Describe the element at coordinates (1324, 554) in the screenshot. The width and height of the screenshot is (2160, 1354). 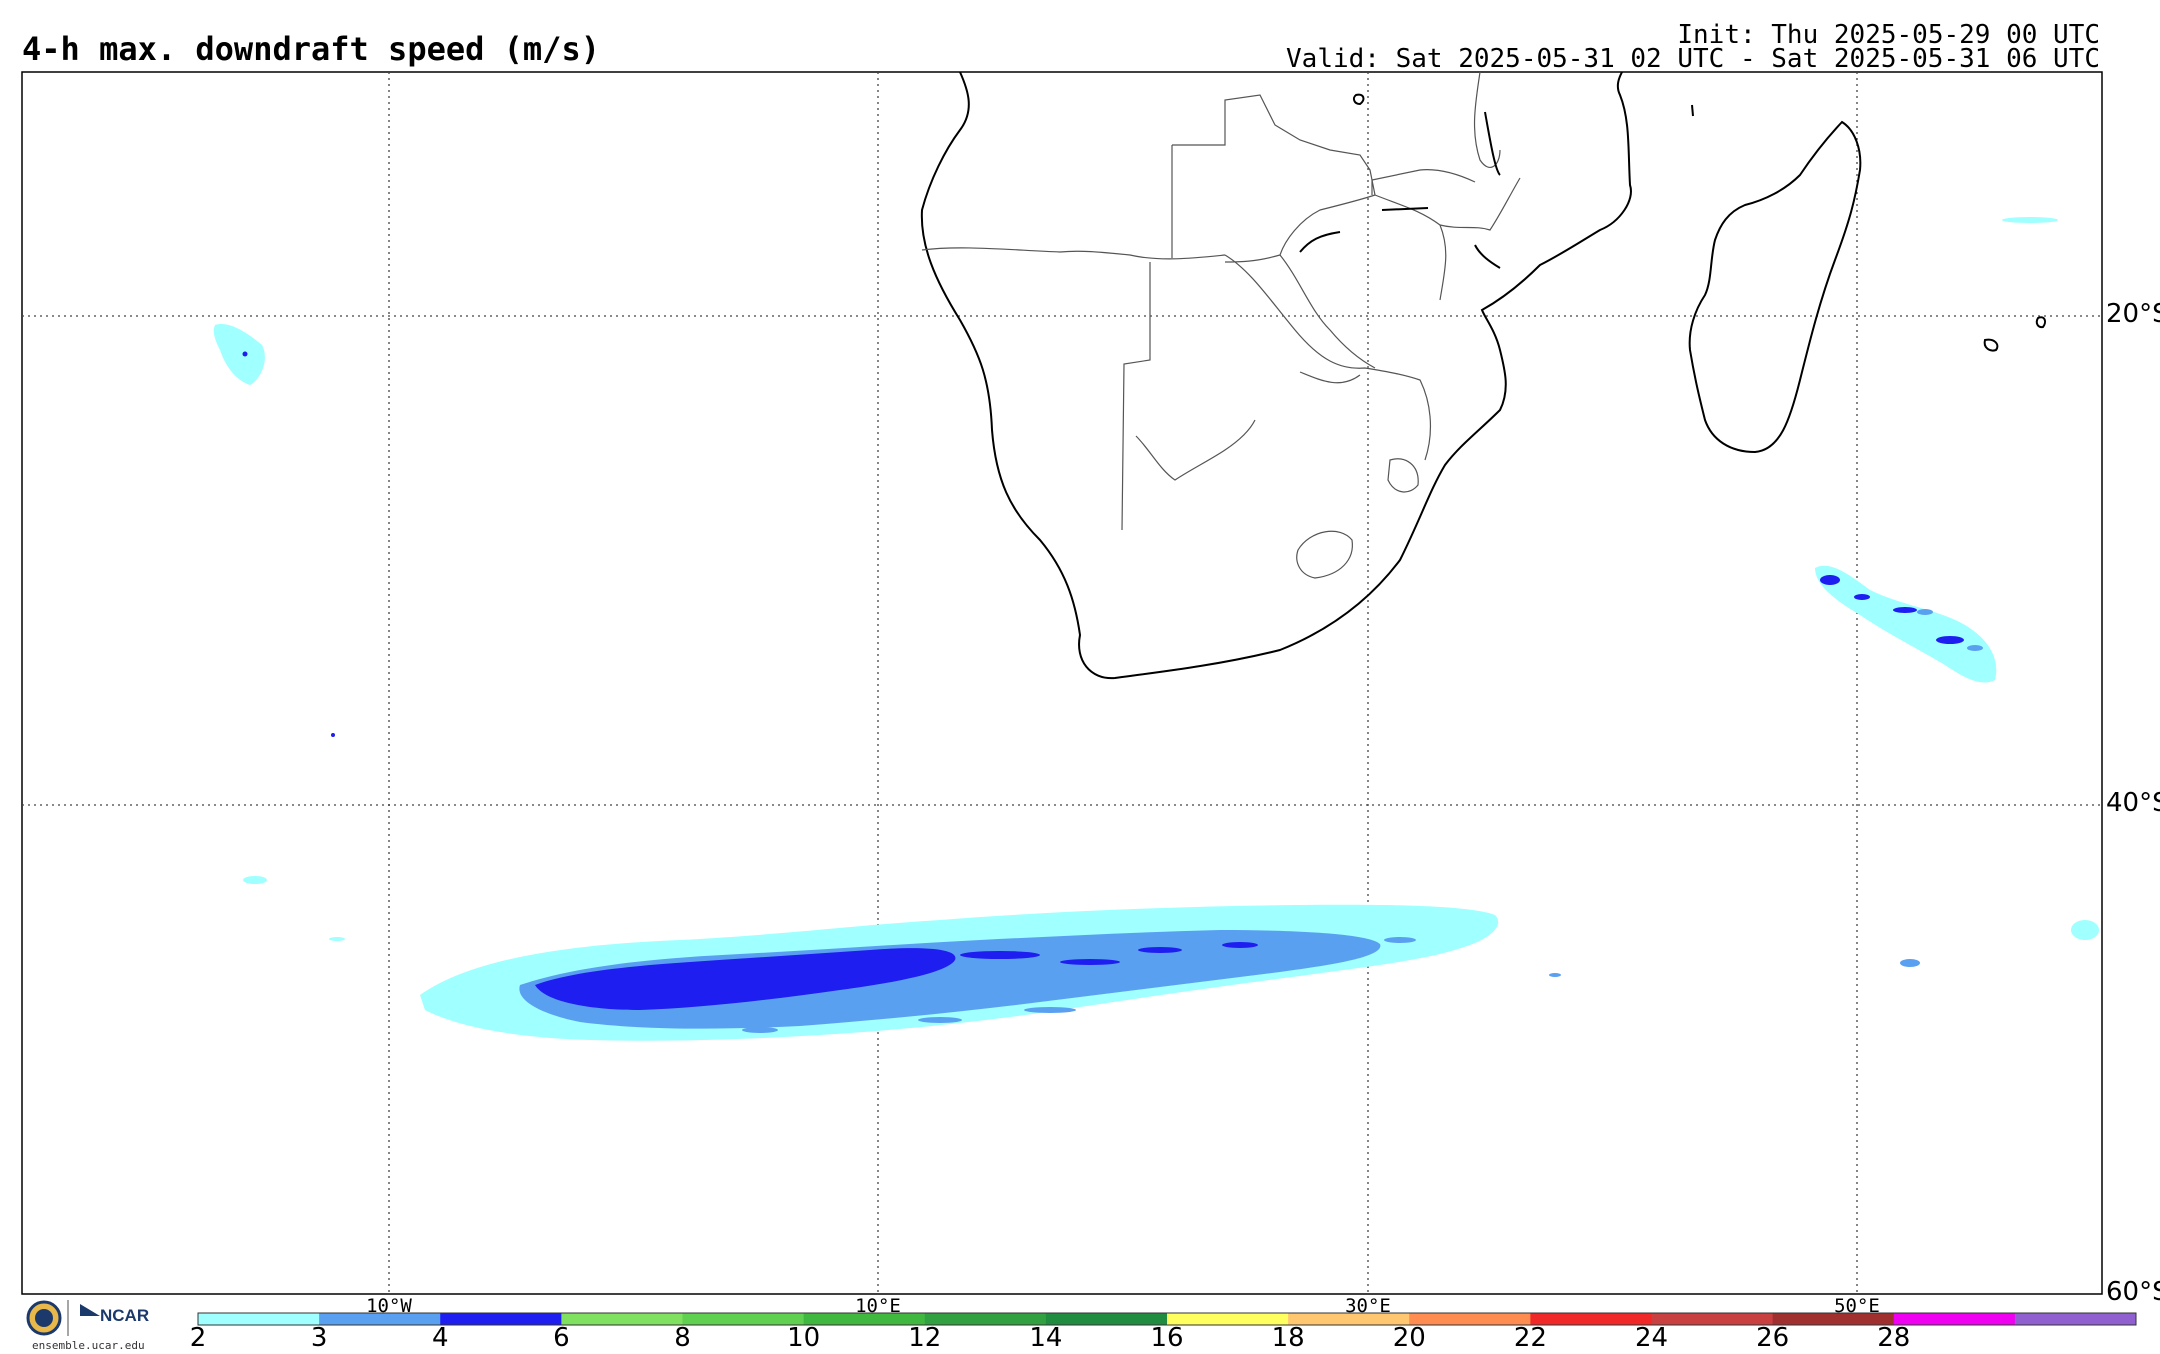
I see `lesotho` at that location.